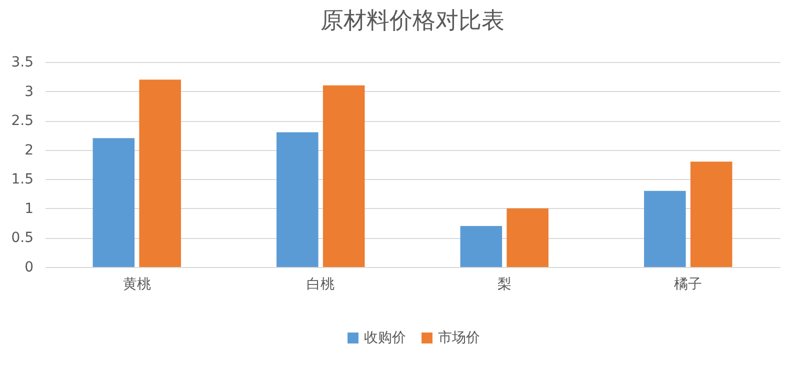 The image size is (802, 377). What do you see at coordinates (22, 238) in the screenshot?
I see `y-tick-label: 0.5` at bounding box center [22, 238].